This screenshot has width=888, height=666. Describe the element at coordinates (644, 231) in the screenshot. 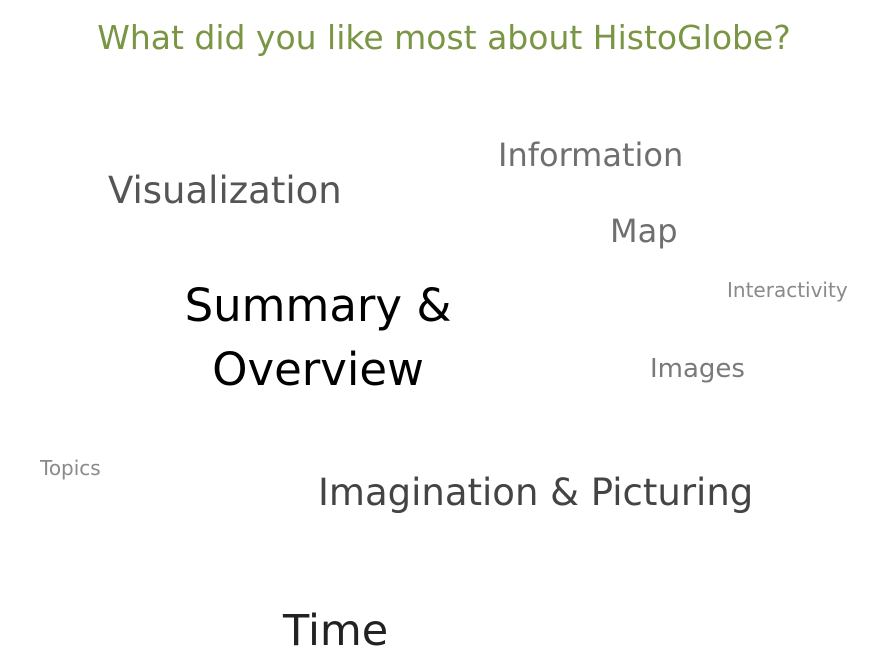

I see `word-map: Map` at that location.